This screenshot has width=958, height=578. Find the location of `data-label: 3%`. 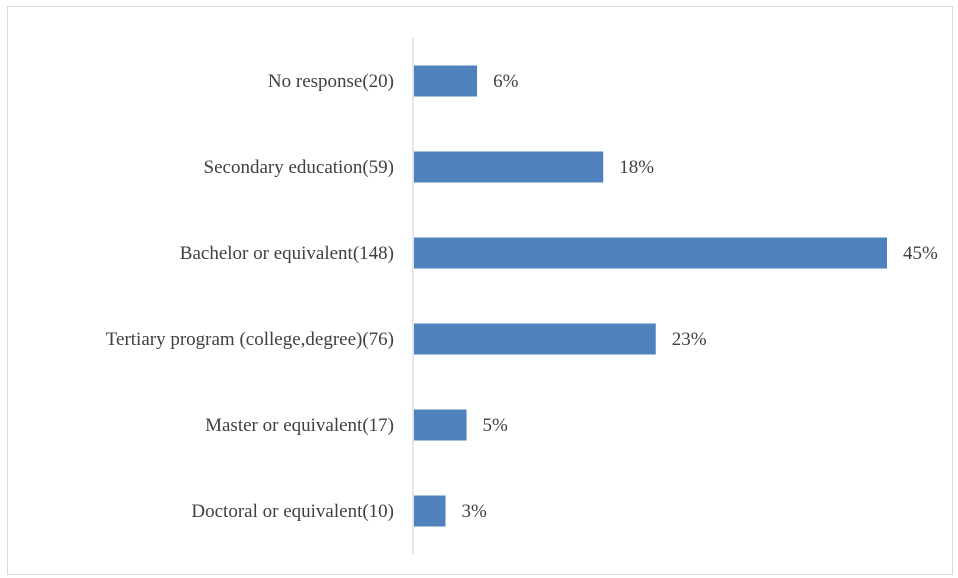

data-label: 3% is located at coordinates (475, 511).